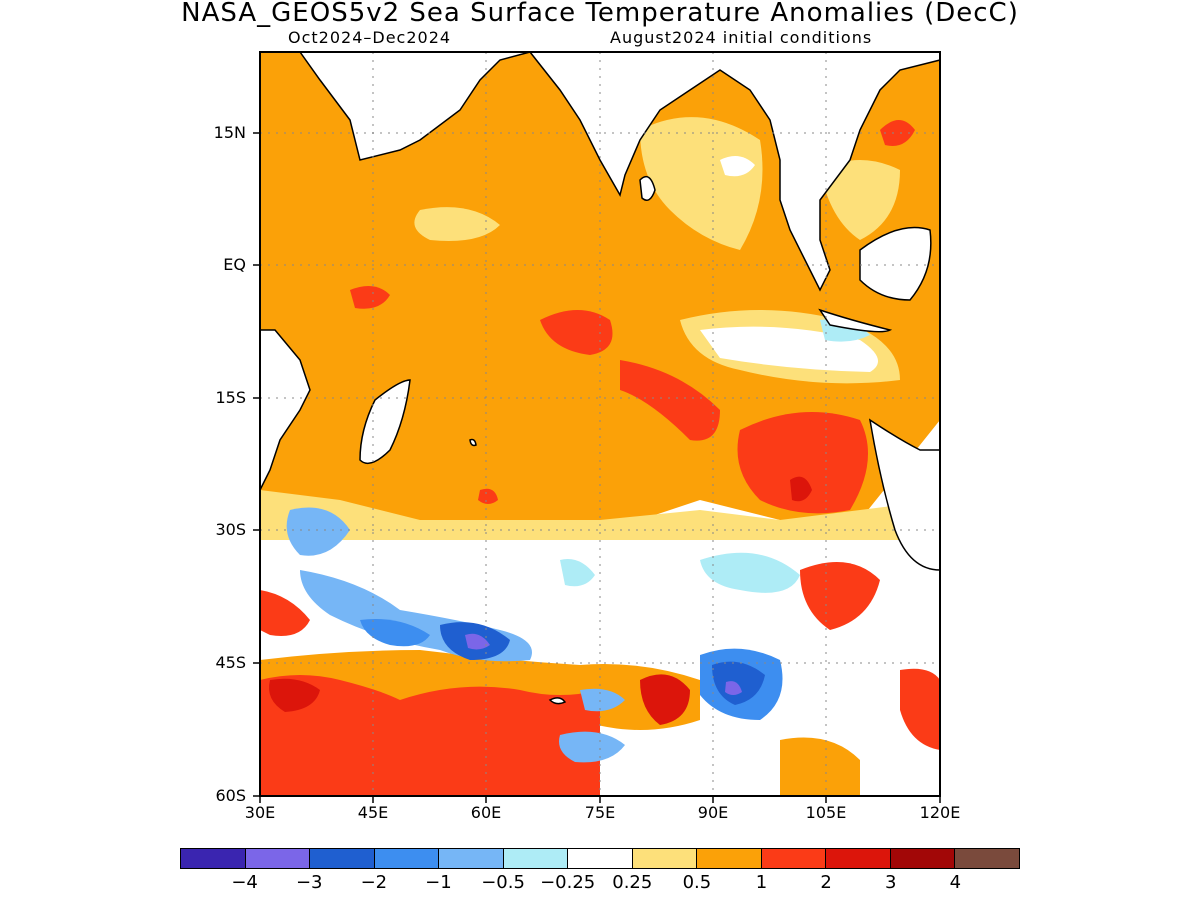 This screenshot has height=900, width=1200. Describe the element at coordinates (503, 882) in the screenshot. I see `colorbar-label: −0.5` at that location.